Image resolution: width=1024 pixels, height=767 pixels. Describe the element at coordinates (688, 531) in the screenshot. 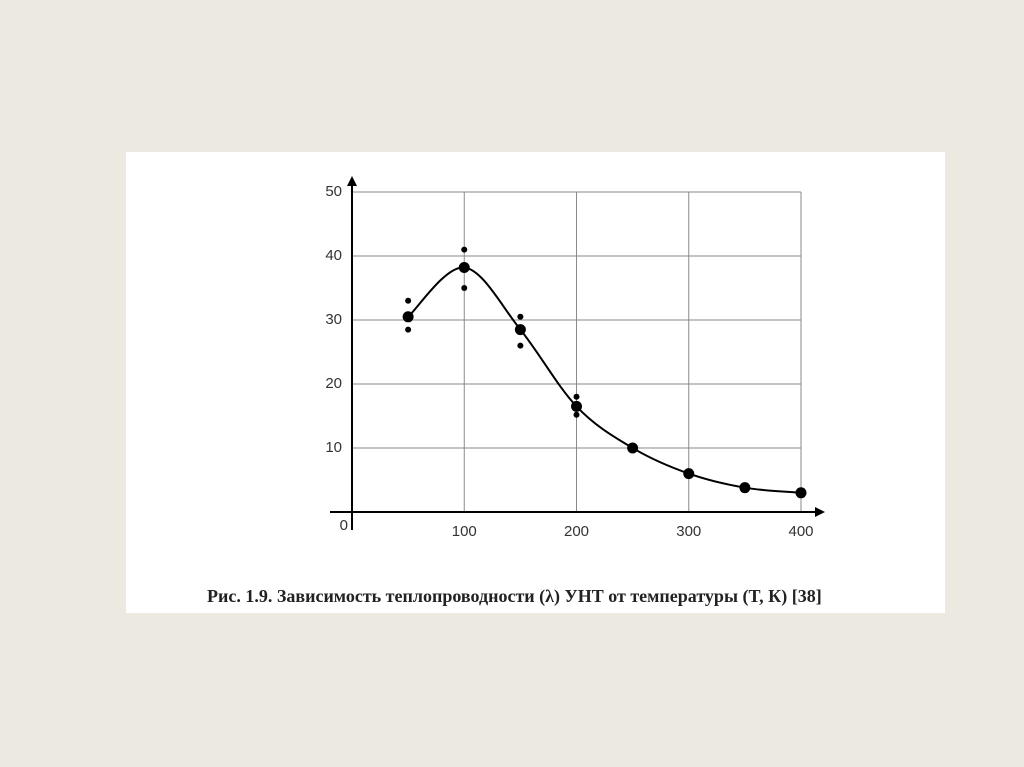

I see `x-tick-label: 300` at that location.